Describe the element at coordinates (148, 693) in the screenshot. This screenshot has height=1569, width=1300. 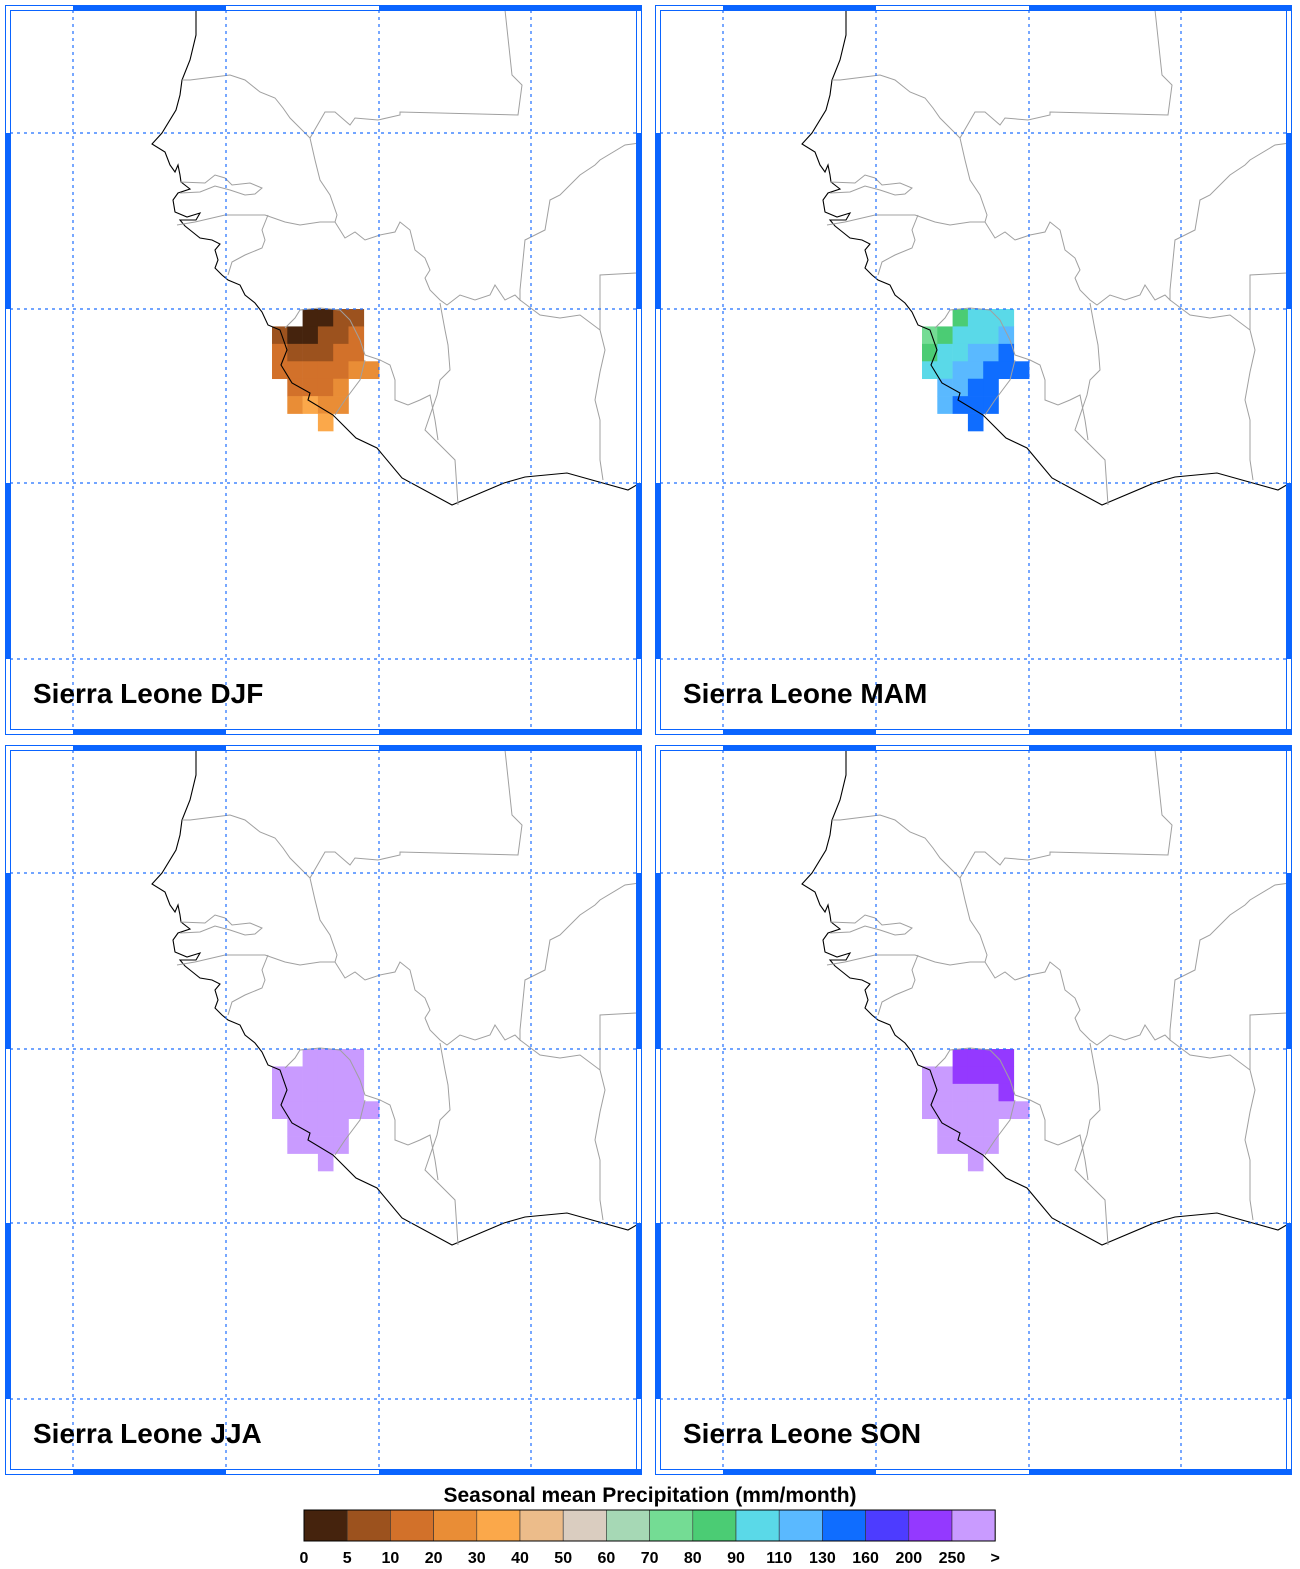
I see `panel-title: Sierra Leone DJF` at that location.